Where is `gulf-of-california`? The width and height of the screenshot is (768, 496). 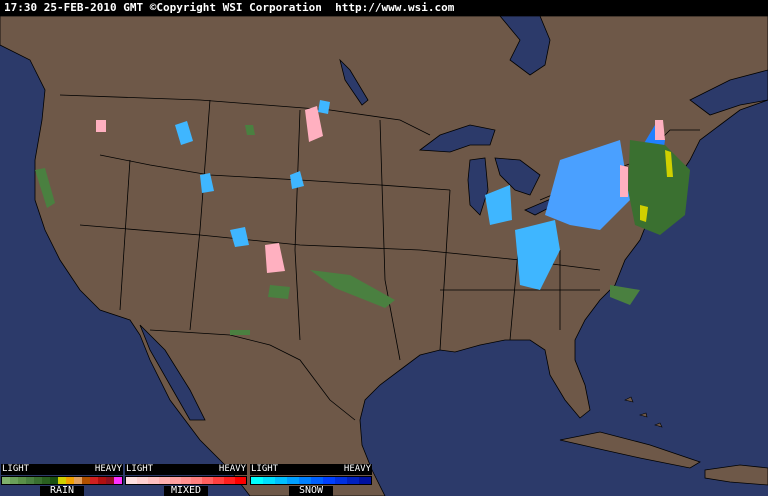 gulf-of-california is located at coordinates (172, 372).